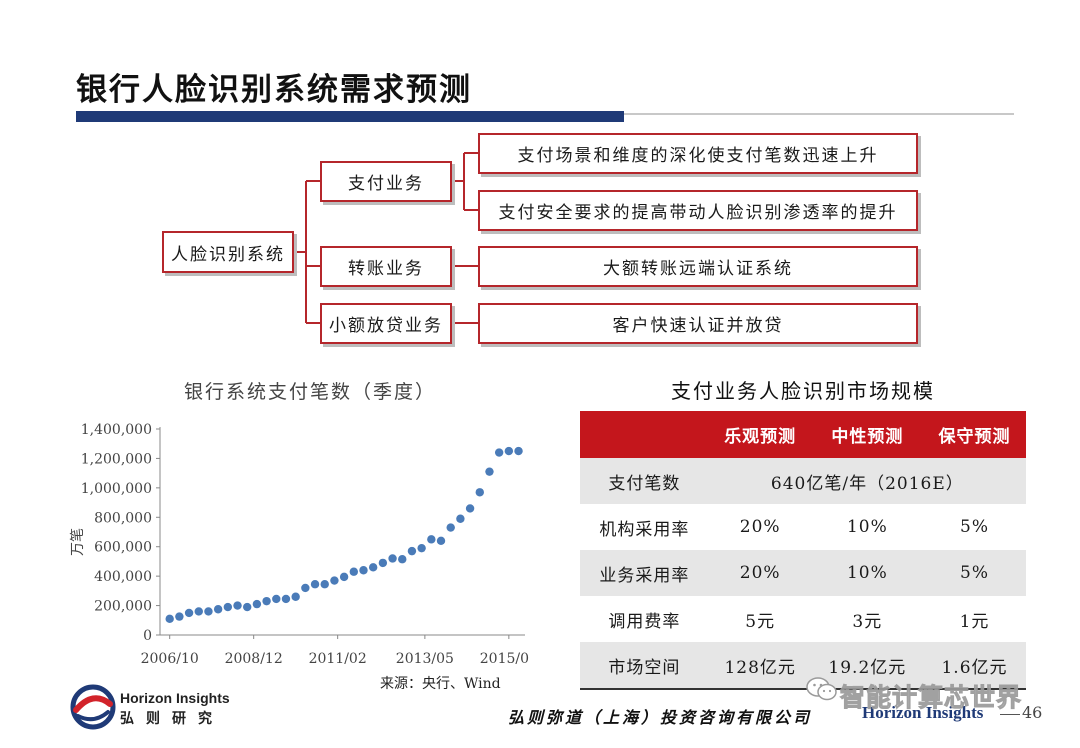 The width and height of the screenshot is (1080, 748). What do you see at coordinates (803, 481) in the screenshot?
I see `table-row: 支付笔数 640亿笔/年（2016E）` at bounding box center [803, 481].